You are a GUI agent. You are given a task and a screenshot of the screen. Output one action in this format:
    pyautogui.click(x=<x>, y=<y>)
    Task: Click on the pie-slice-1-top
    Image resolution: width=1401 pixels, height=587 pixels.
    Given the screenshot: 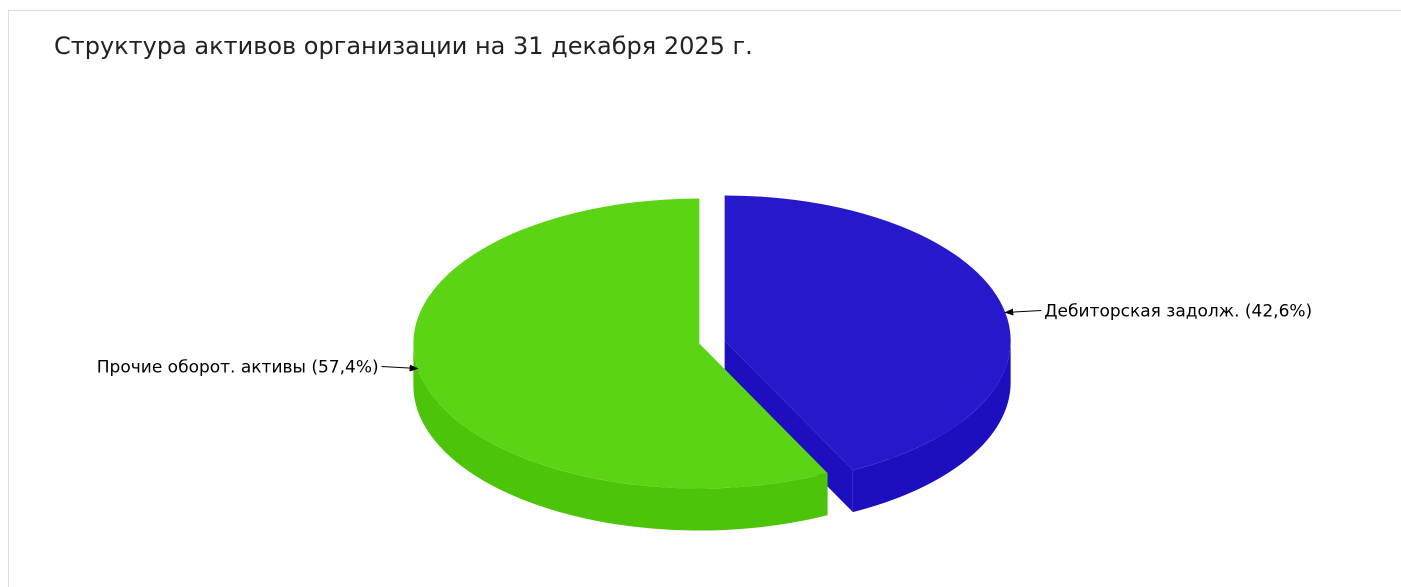 What is the action you would take?
    pyautogui.click(x=867, y=333)
    